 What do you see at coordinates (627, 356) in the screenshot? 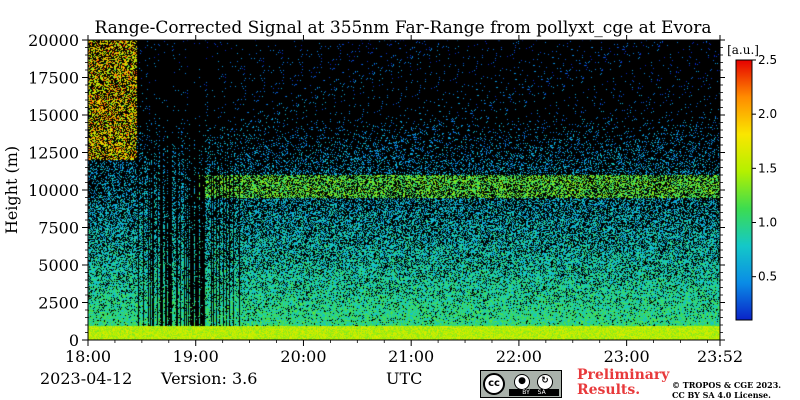
I see `x-tick-label-5: 23:00` at bounding box center [627, 356].